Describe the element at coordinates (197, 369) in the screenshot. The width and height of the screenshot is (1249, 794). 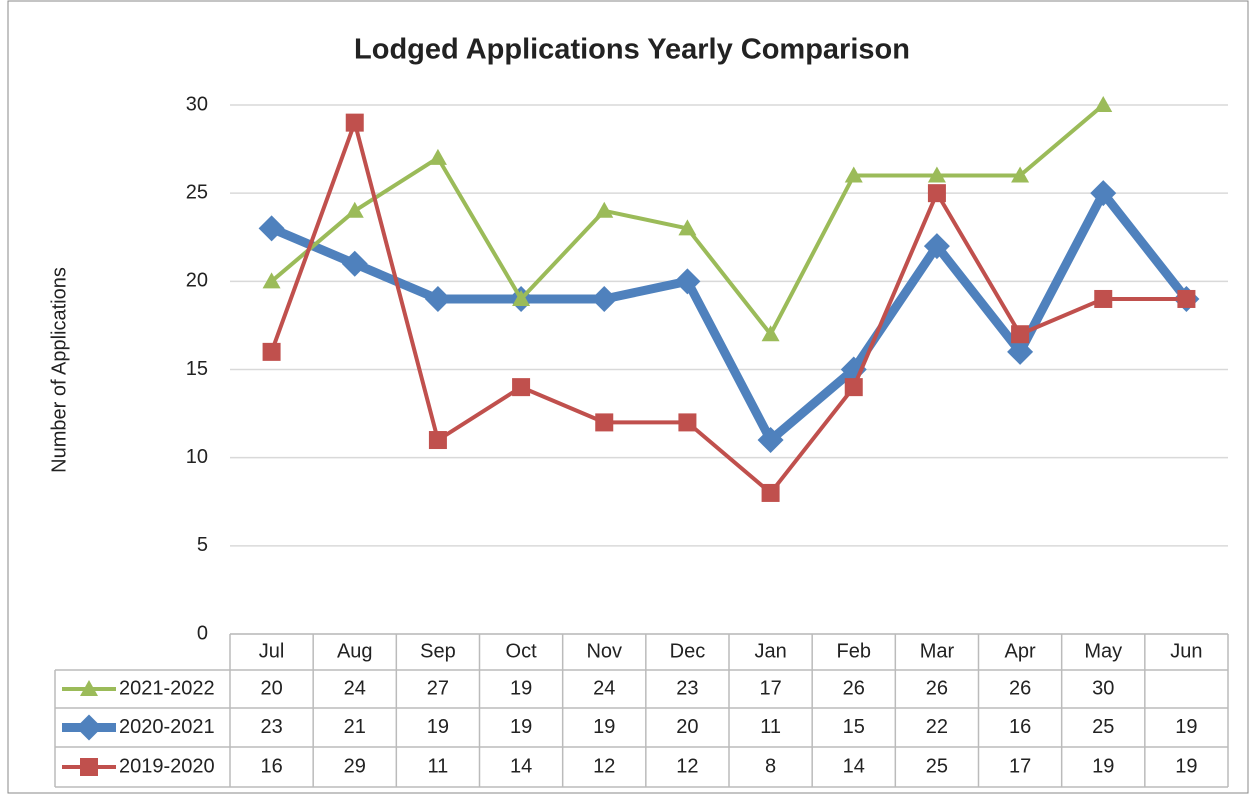
I see `y-tick-label: 15` at that location.